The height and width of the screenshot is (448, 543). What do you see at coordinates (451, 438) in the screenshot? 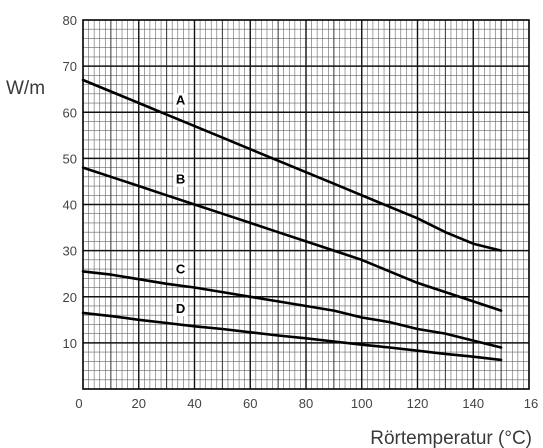
I see `x-axis-title: Rörtemperatur (°C)` at bounding box center [451, 438].